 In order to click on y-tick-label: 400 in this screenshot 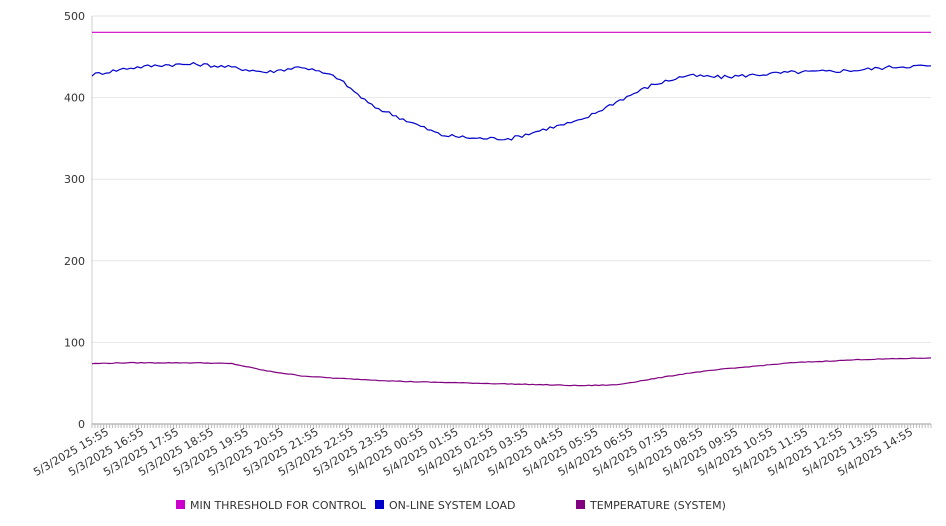, I will do `click(74, 98)`.